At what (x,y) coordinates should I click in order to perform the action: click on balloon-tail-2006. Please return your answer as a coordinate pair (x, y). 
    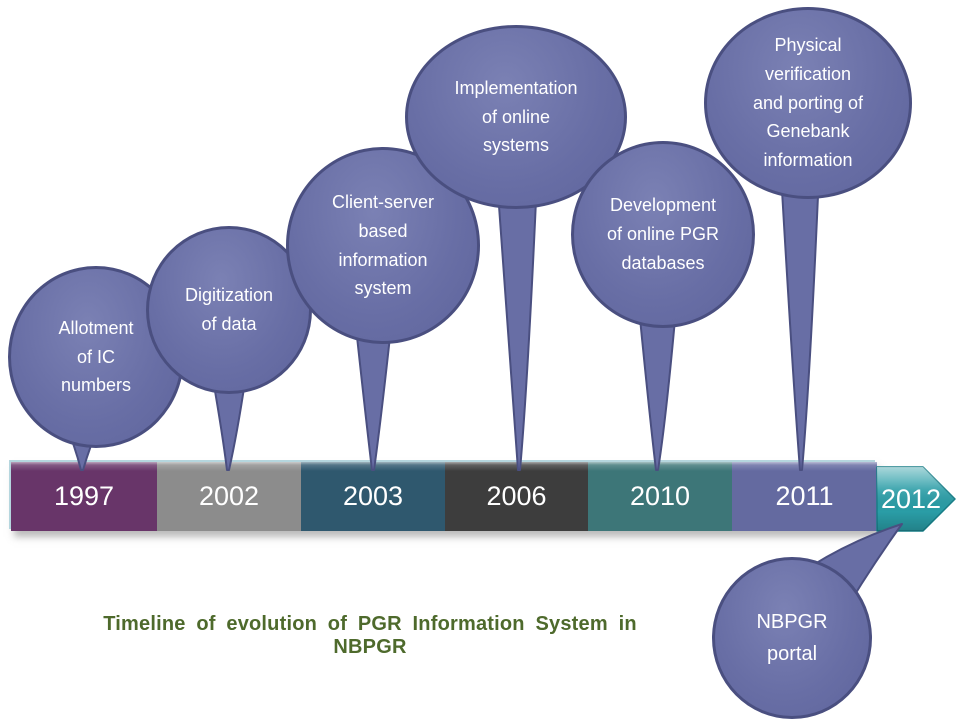
    Looking at the image, I should click on (517, 324).